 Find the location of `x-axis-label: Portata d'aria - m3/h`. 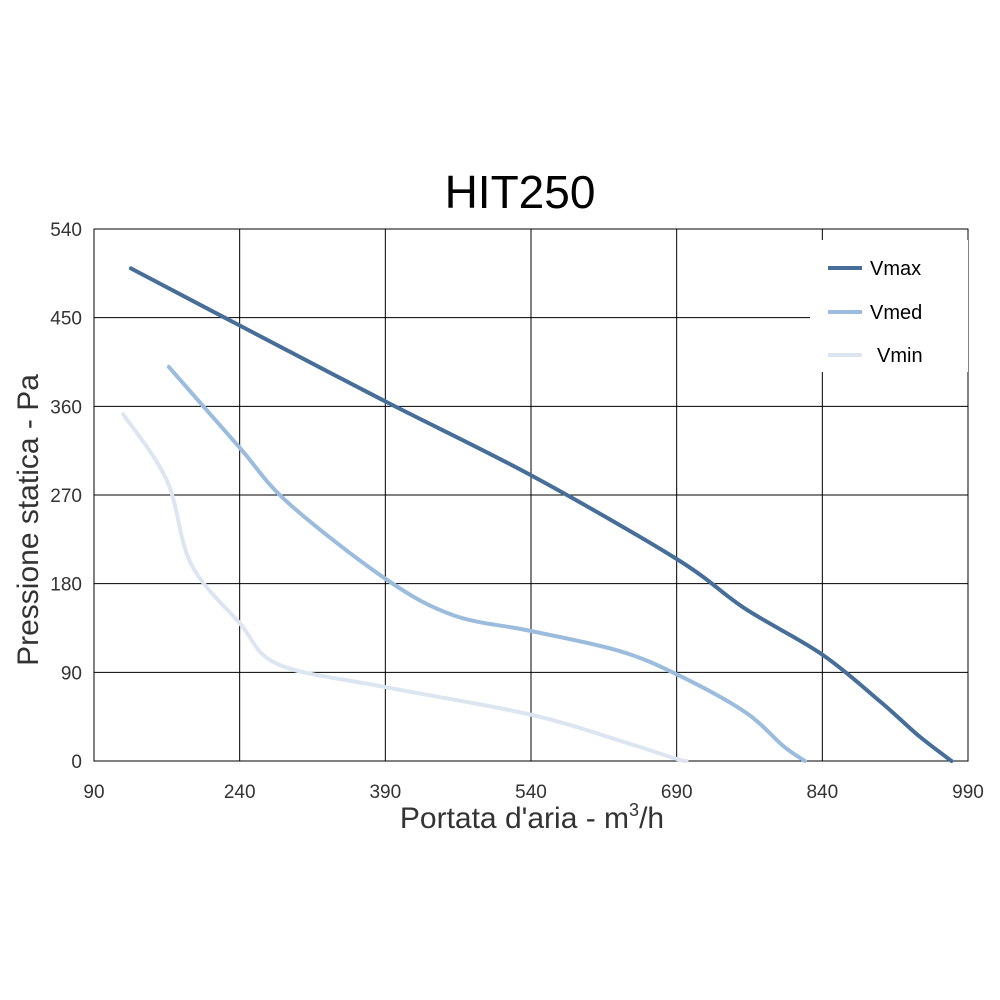

x-axis-label: Portata d'aria - m3/h is located at coordinates (532, 817).